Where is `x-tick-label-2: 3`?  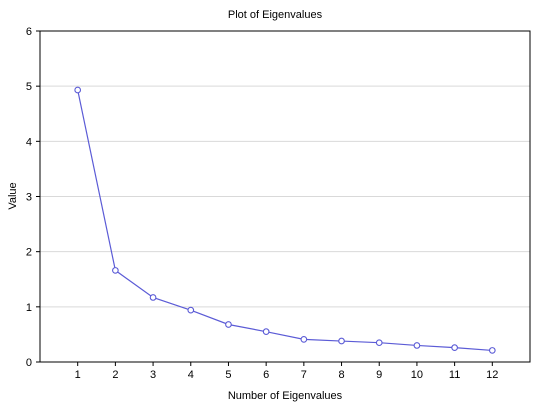 x-tick-label-2: 3 is located at coordinates (153, 375).